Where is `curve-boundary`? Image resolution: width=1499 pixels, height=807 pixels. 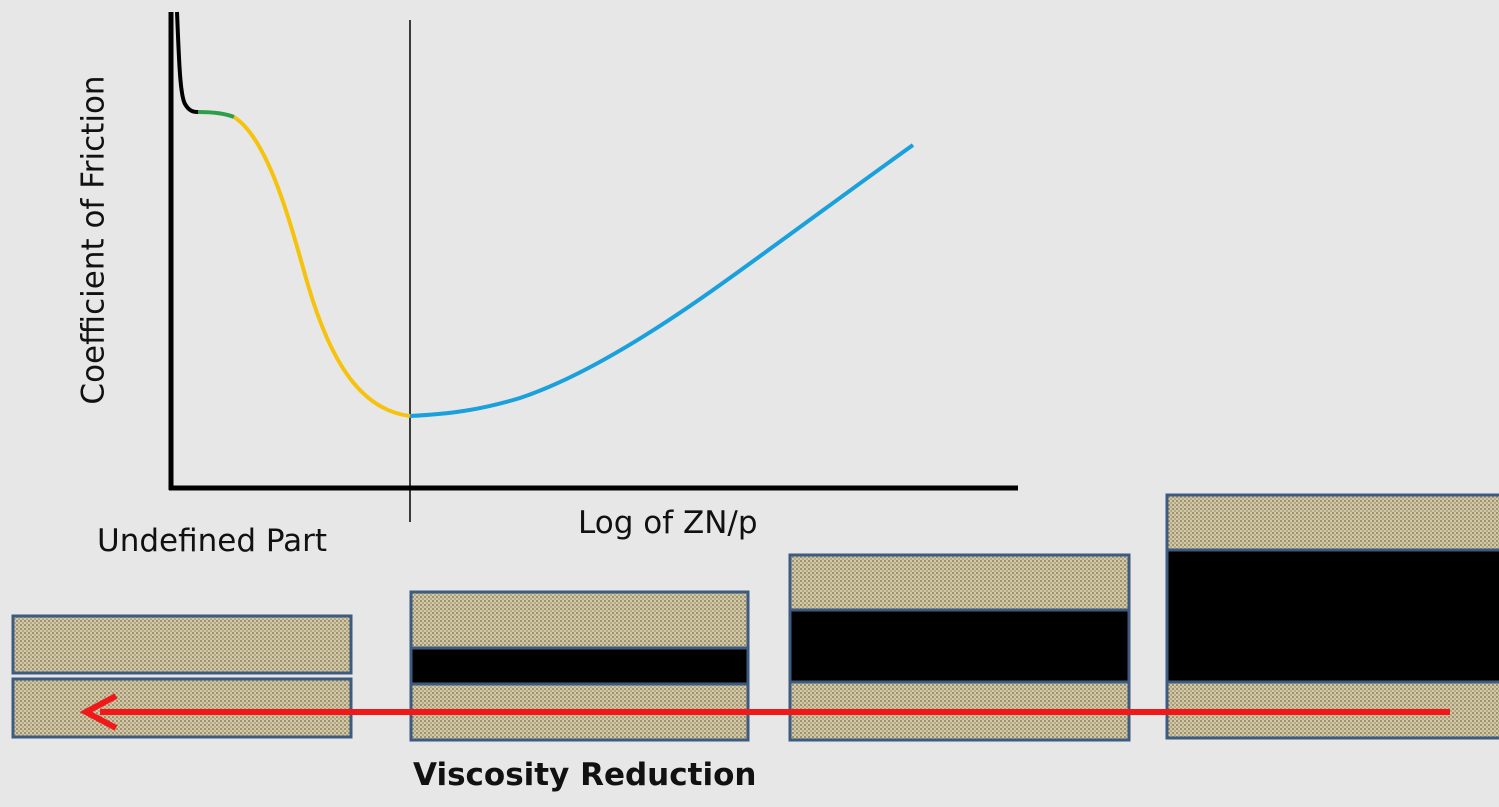
curve-boundary is located at coordinates (187, 62).